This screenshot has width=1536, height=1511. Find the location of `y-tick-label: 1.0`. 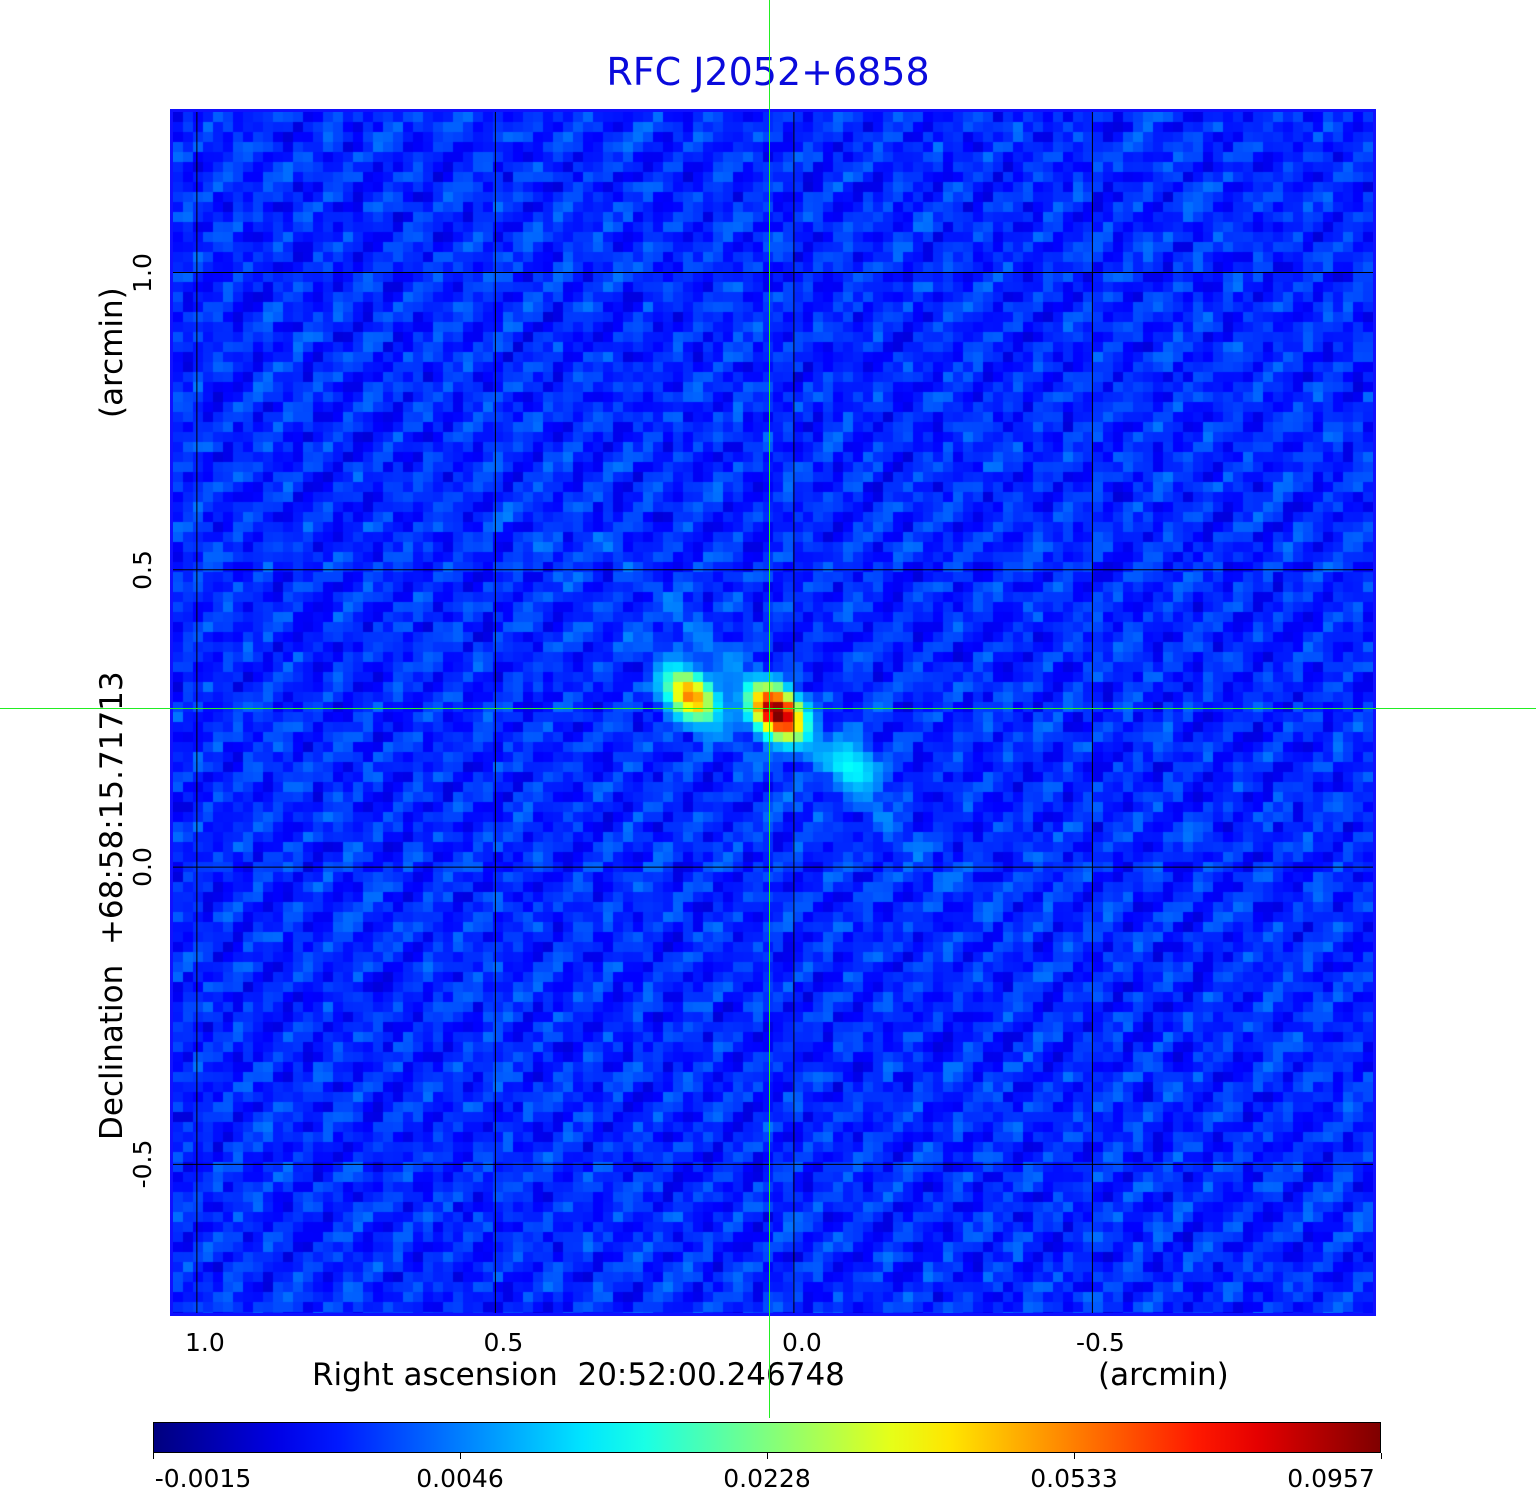

y-tick-label: 1.0 is located at coordinates (142, 272).